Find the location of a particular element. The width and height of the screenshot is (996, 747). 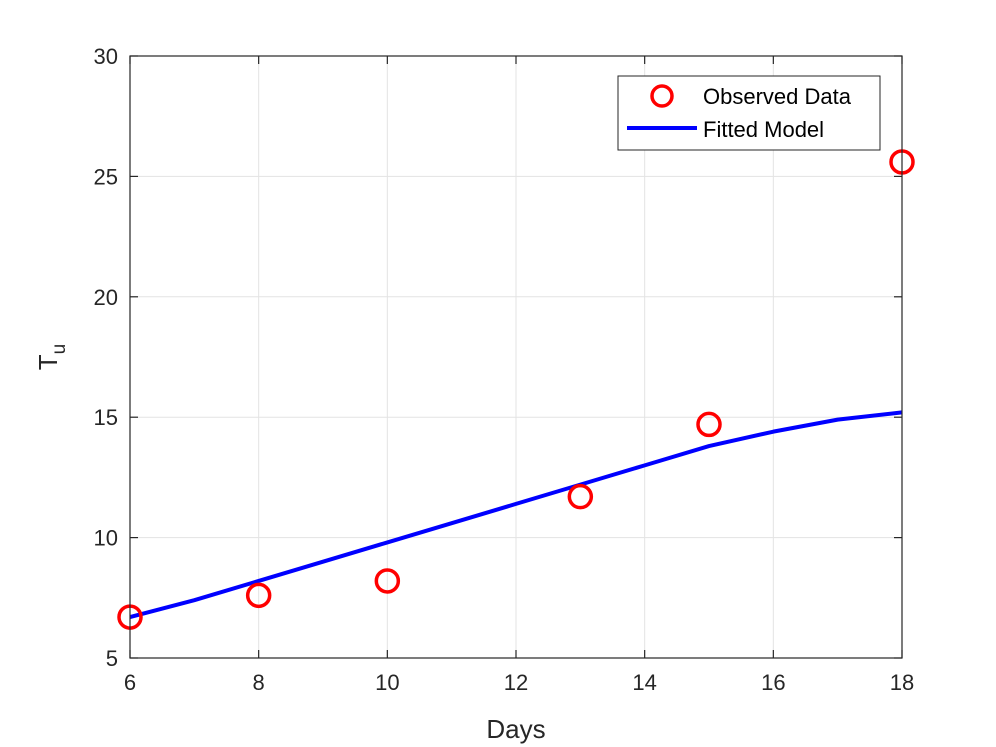

x-tick-label: 16 is located at coordinates (773, 682).